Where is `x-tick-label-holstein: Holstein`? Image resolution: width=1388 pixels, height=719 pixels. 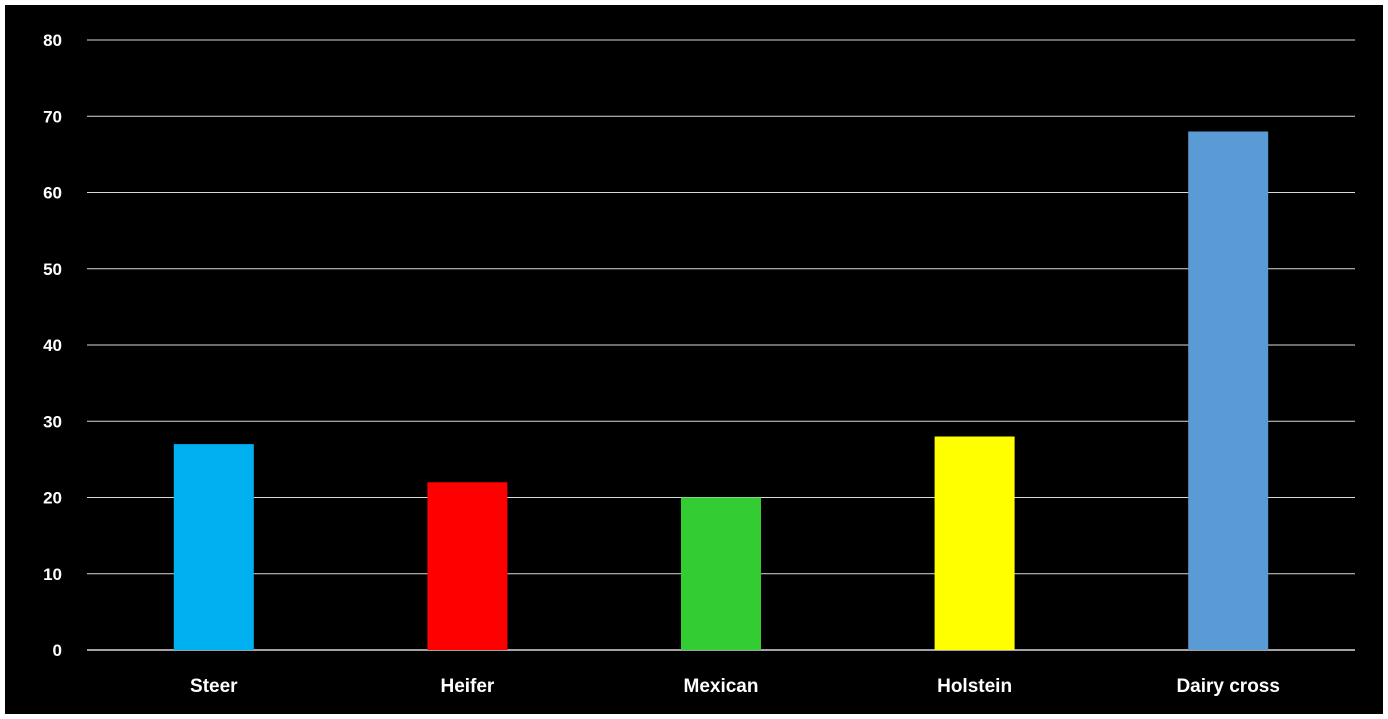
x-tick-label-holstein: Holstein is located at coordinates (974, 686).